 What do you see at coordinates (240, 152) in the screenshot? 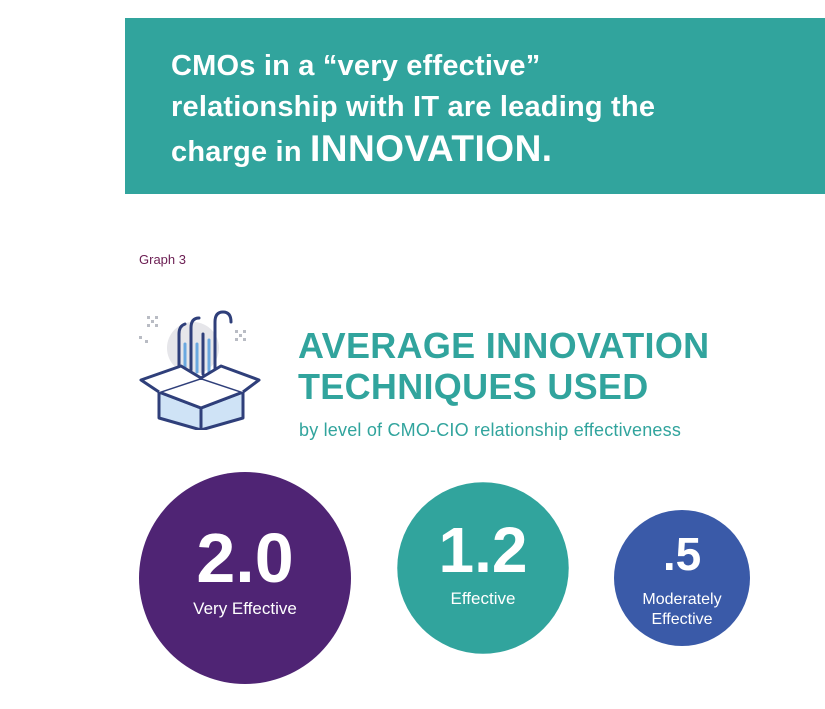
I see `headline-line-3-prefix: charge in` at bounding box center [240, 152].